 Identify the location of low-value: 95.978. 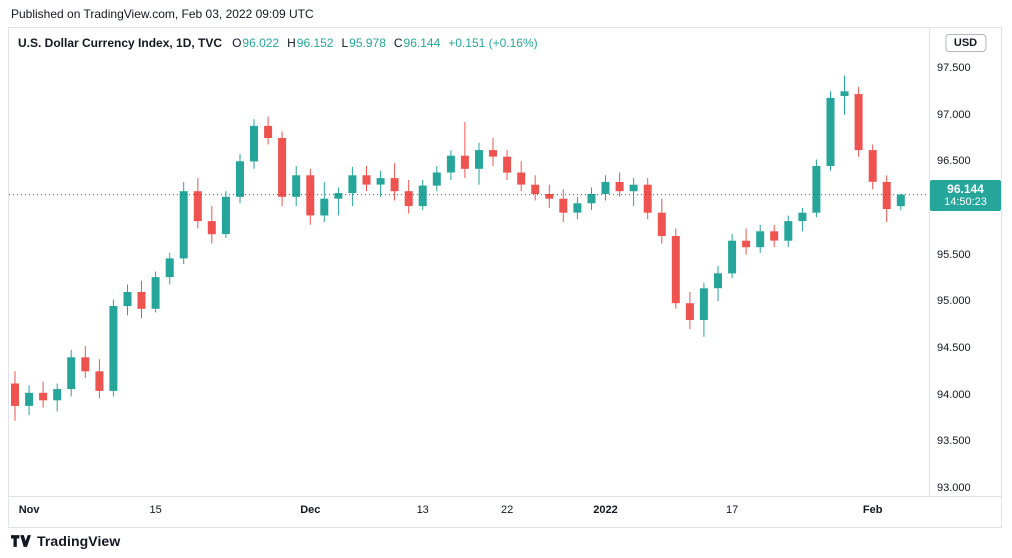
(367, 43).